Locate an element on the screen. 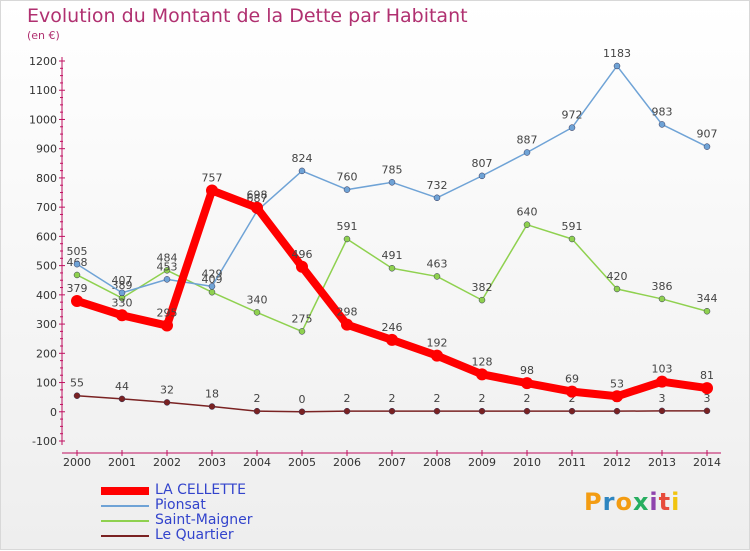  data-label: 246 is located at coordinates (392, 327).